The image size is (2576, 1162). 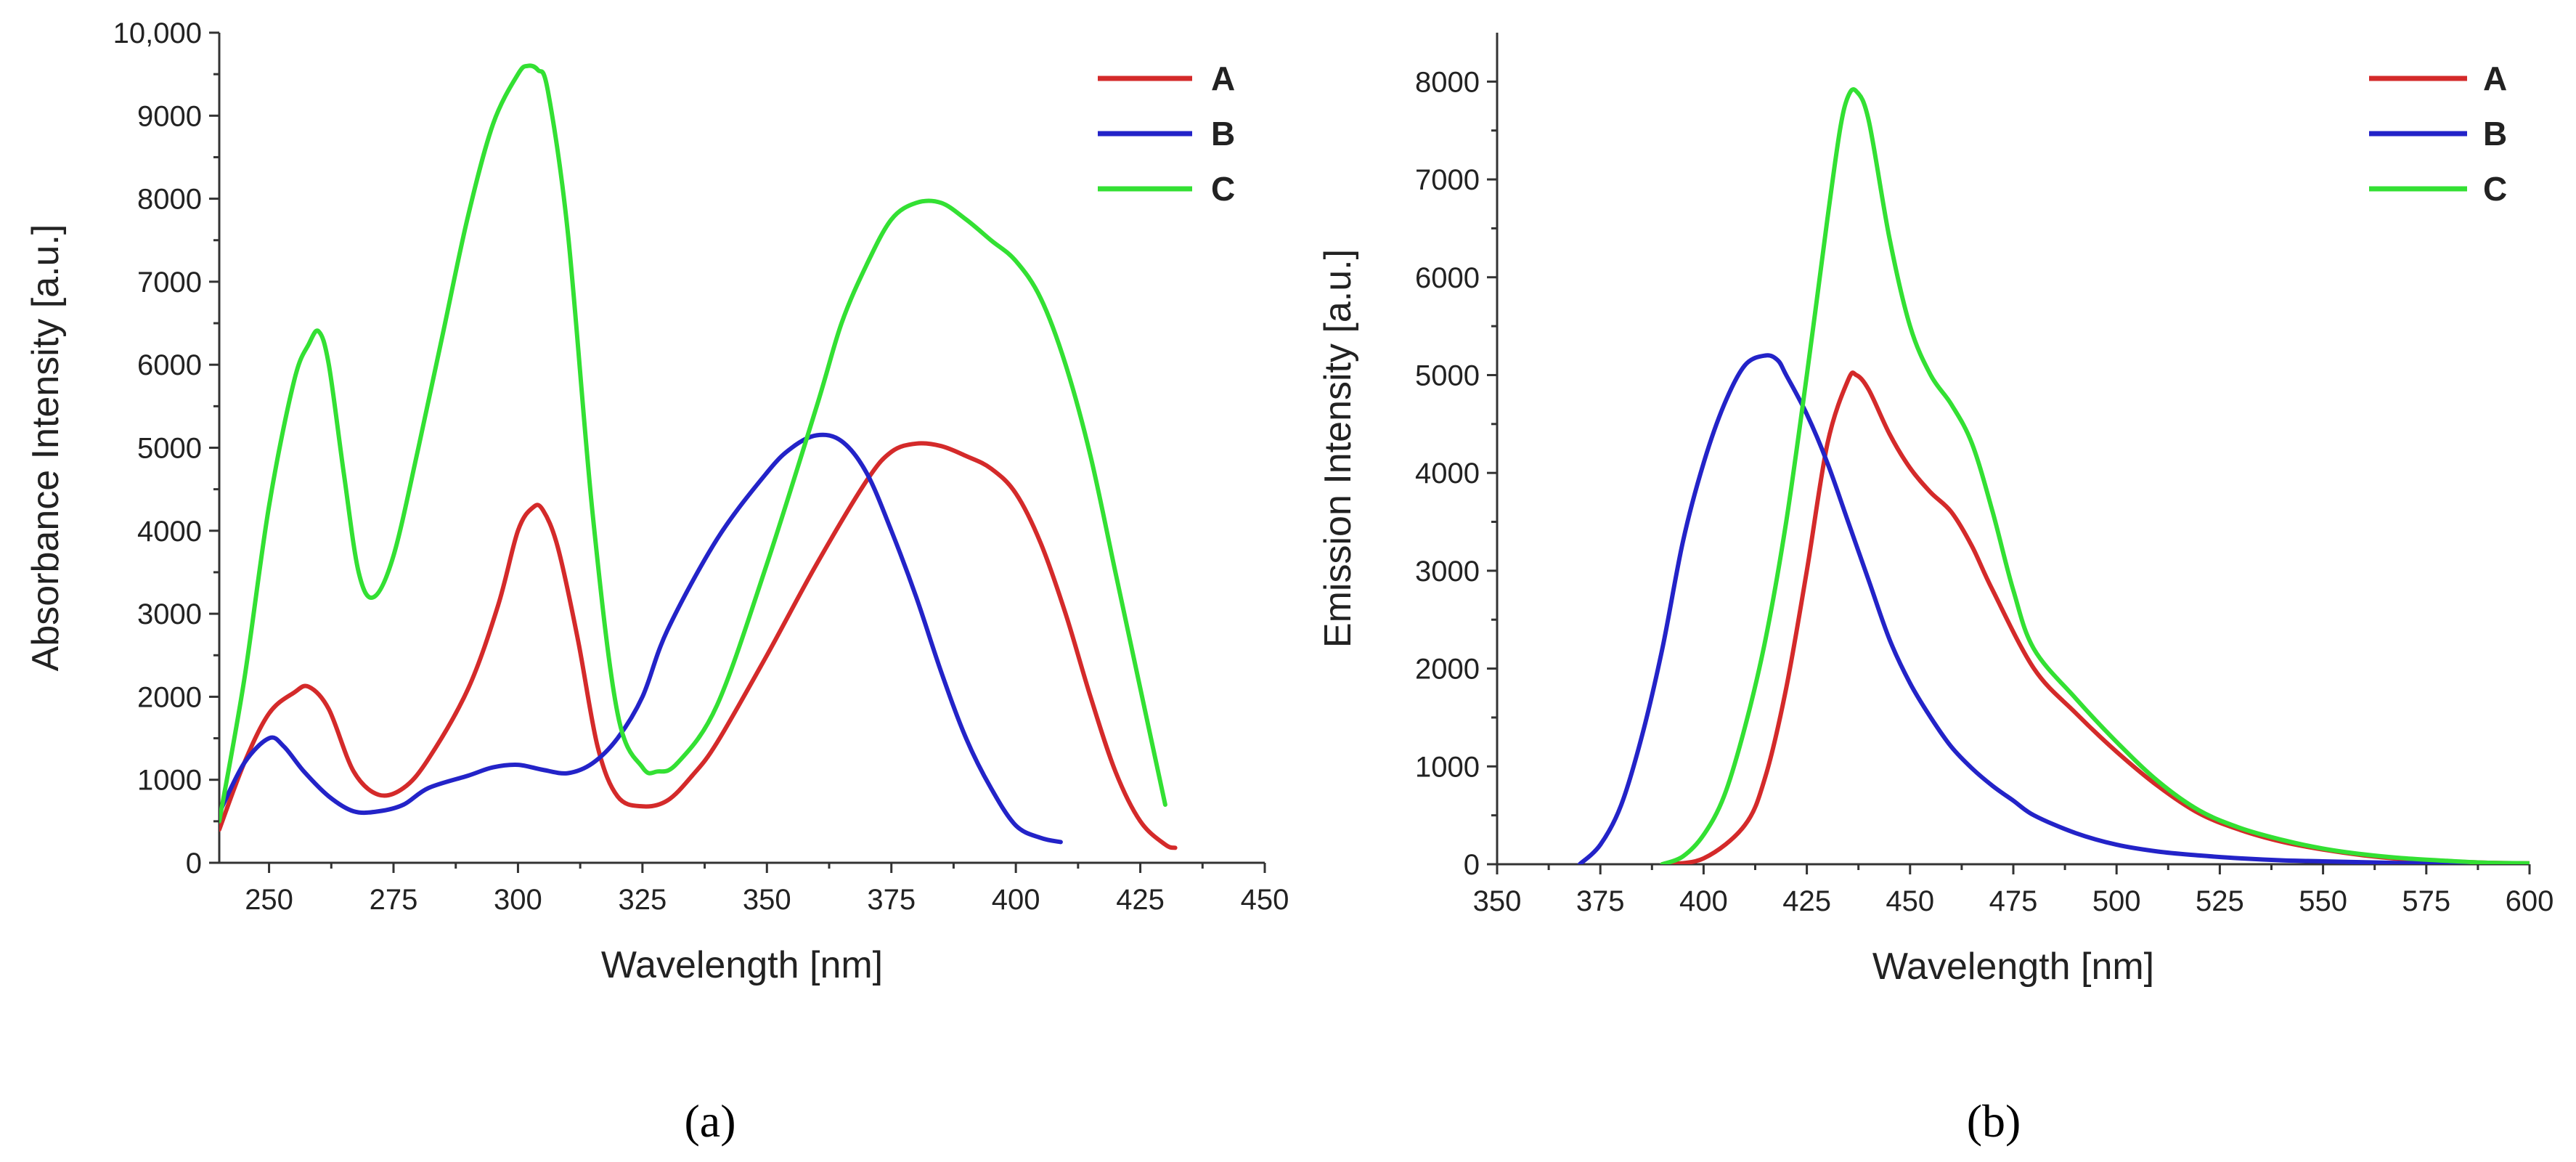 What do you see at coordinates (46, 448) in the screenshot?
I see `y-axis-title: Absorbance Intensity [a.u.]` at bounding box center [46, 448].